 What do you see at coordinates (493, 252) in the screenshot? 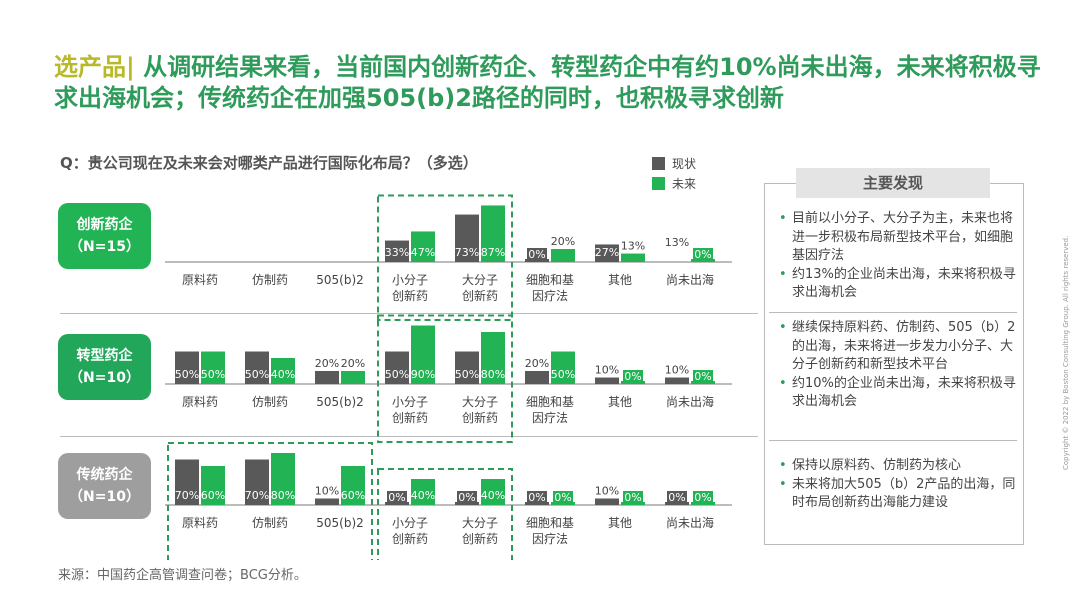
I see `data-label: 87%` at bounding box center [493, 252].